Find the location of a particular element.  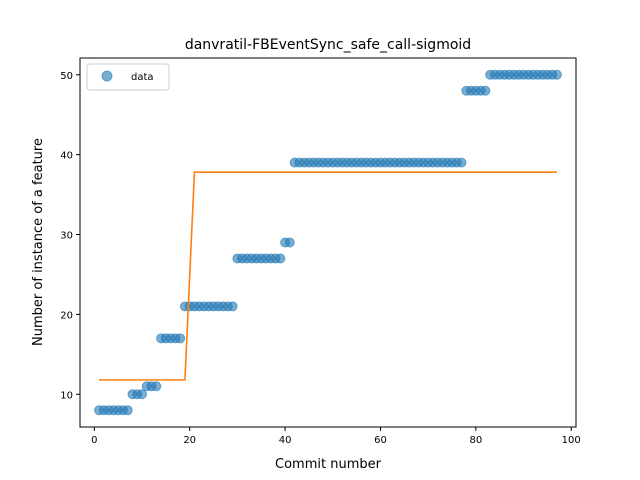

x-tick-label: 40 is located at coordinates (285, 440).